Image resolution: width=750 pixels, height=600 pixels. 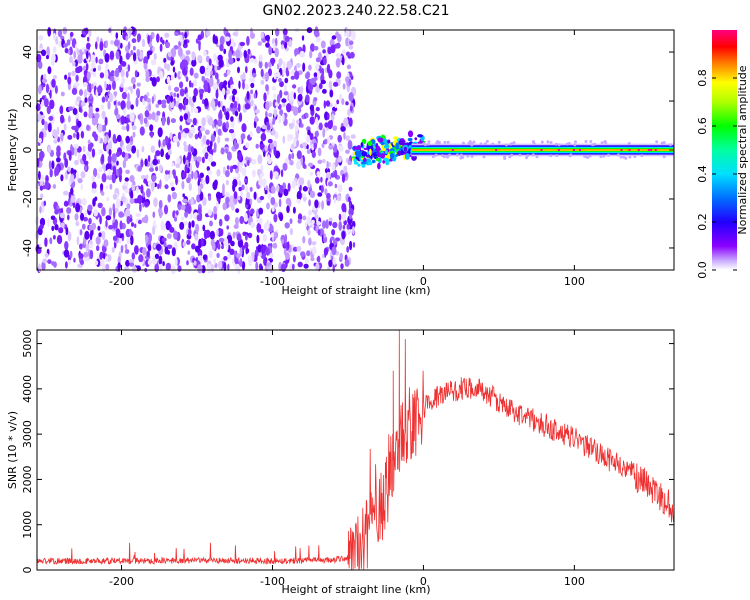 What do you see at coordinates (702, 222) in the screenshot?
I see `colorbar-tick-label: 0.2` at bounding box center [702, 222].